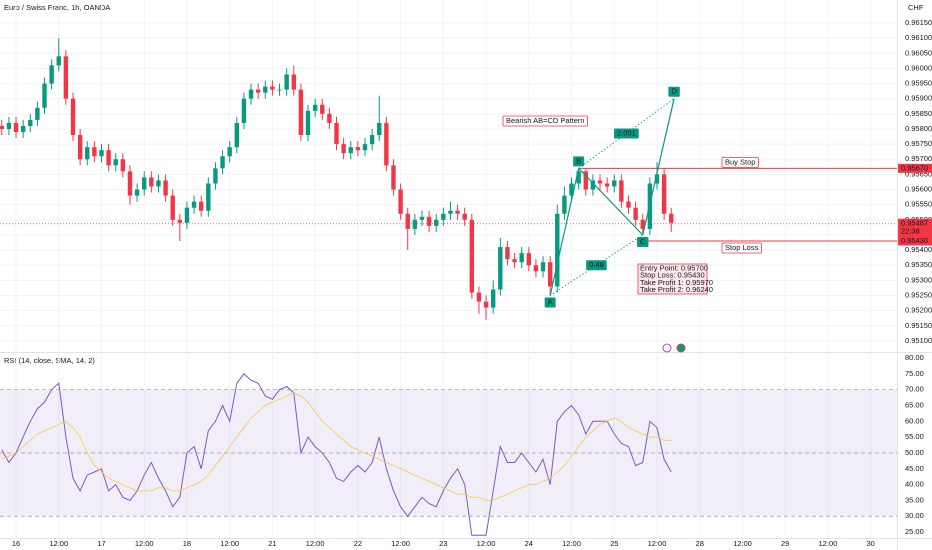  I want to click on y-tick-label: 0.95750, so click(918, 143).